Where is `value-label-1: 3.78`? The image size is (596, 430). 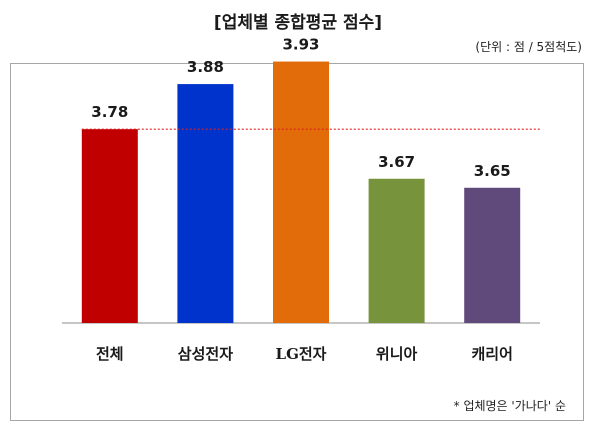
value-label-1: 3.78 is located at coordinates (109, 112).